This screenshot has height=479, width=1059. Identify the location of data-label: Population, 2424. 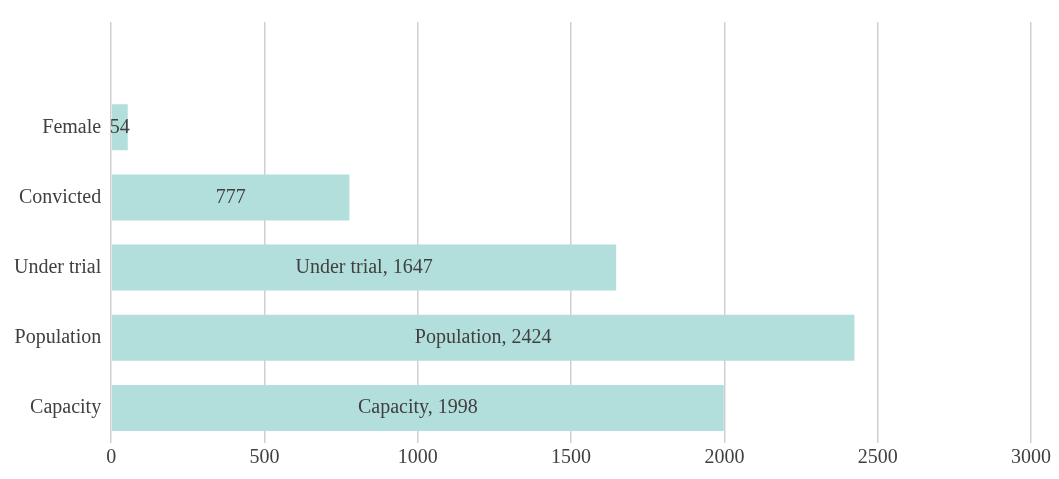
(483, 336).